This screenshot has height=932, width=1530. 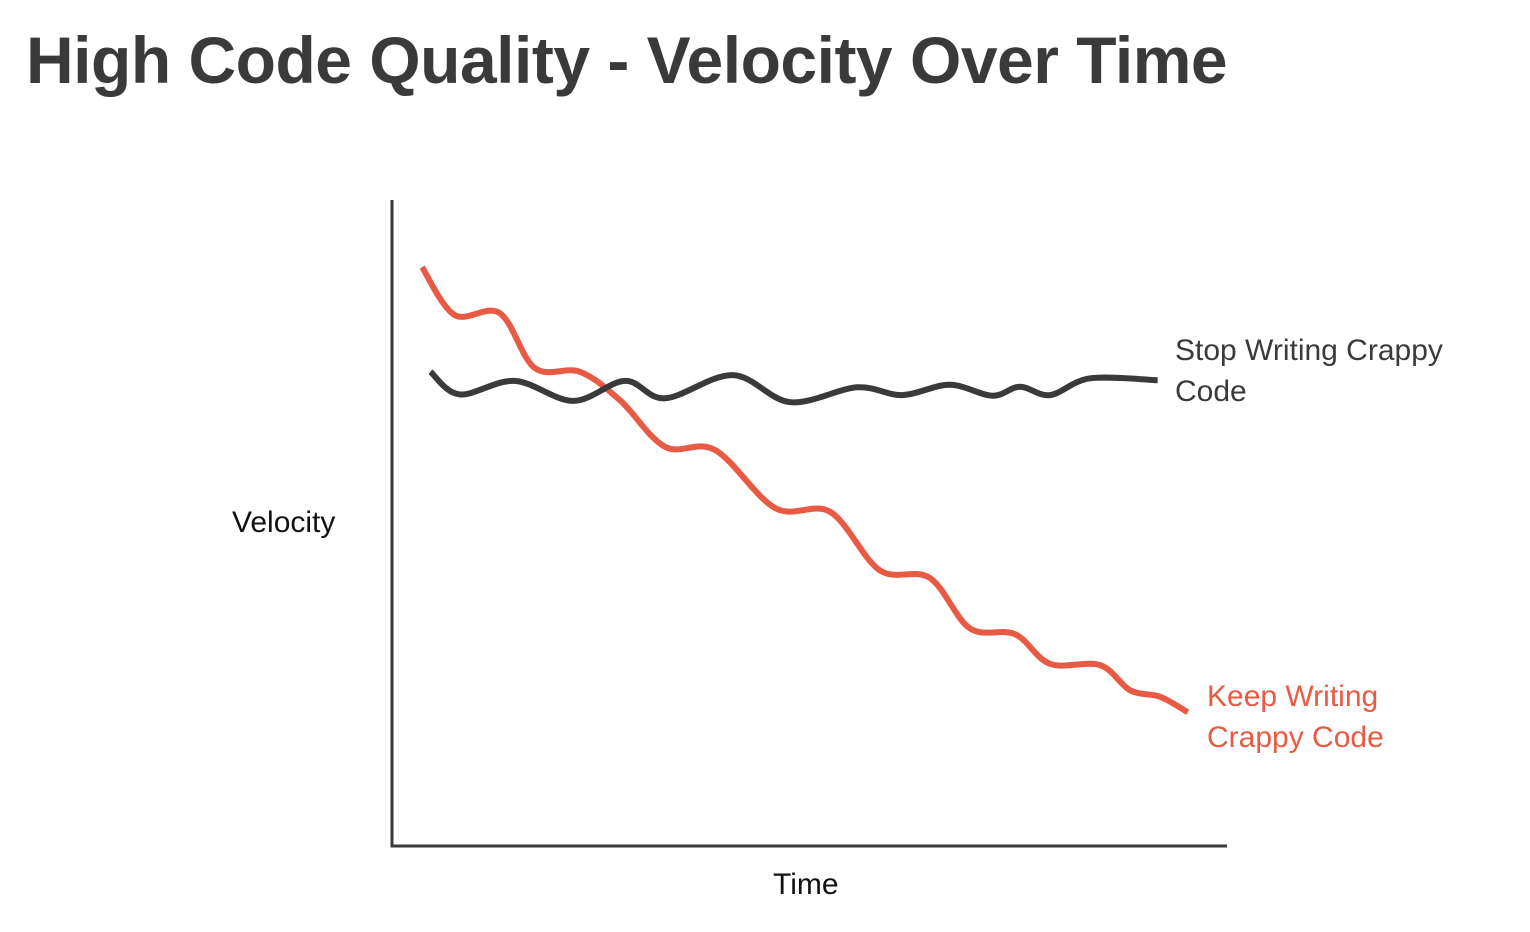 What do you see at coordinates (806, 884) in the screenshot?
I see `x-axis-label: Time` at bounding box center [806, 884].